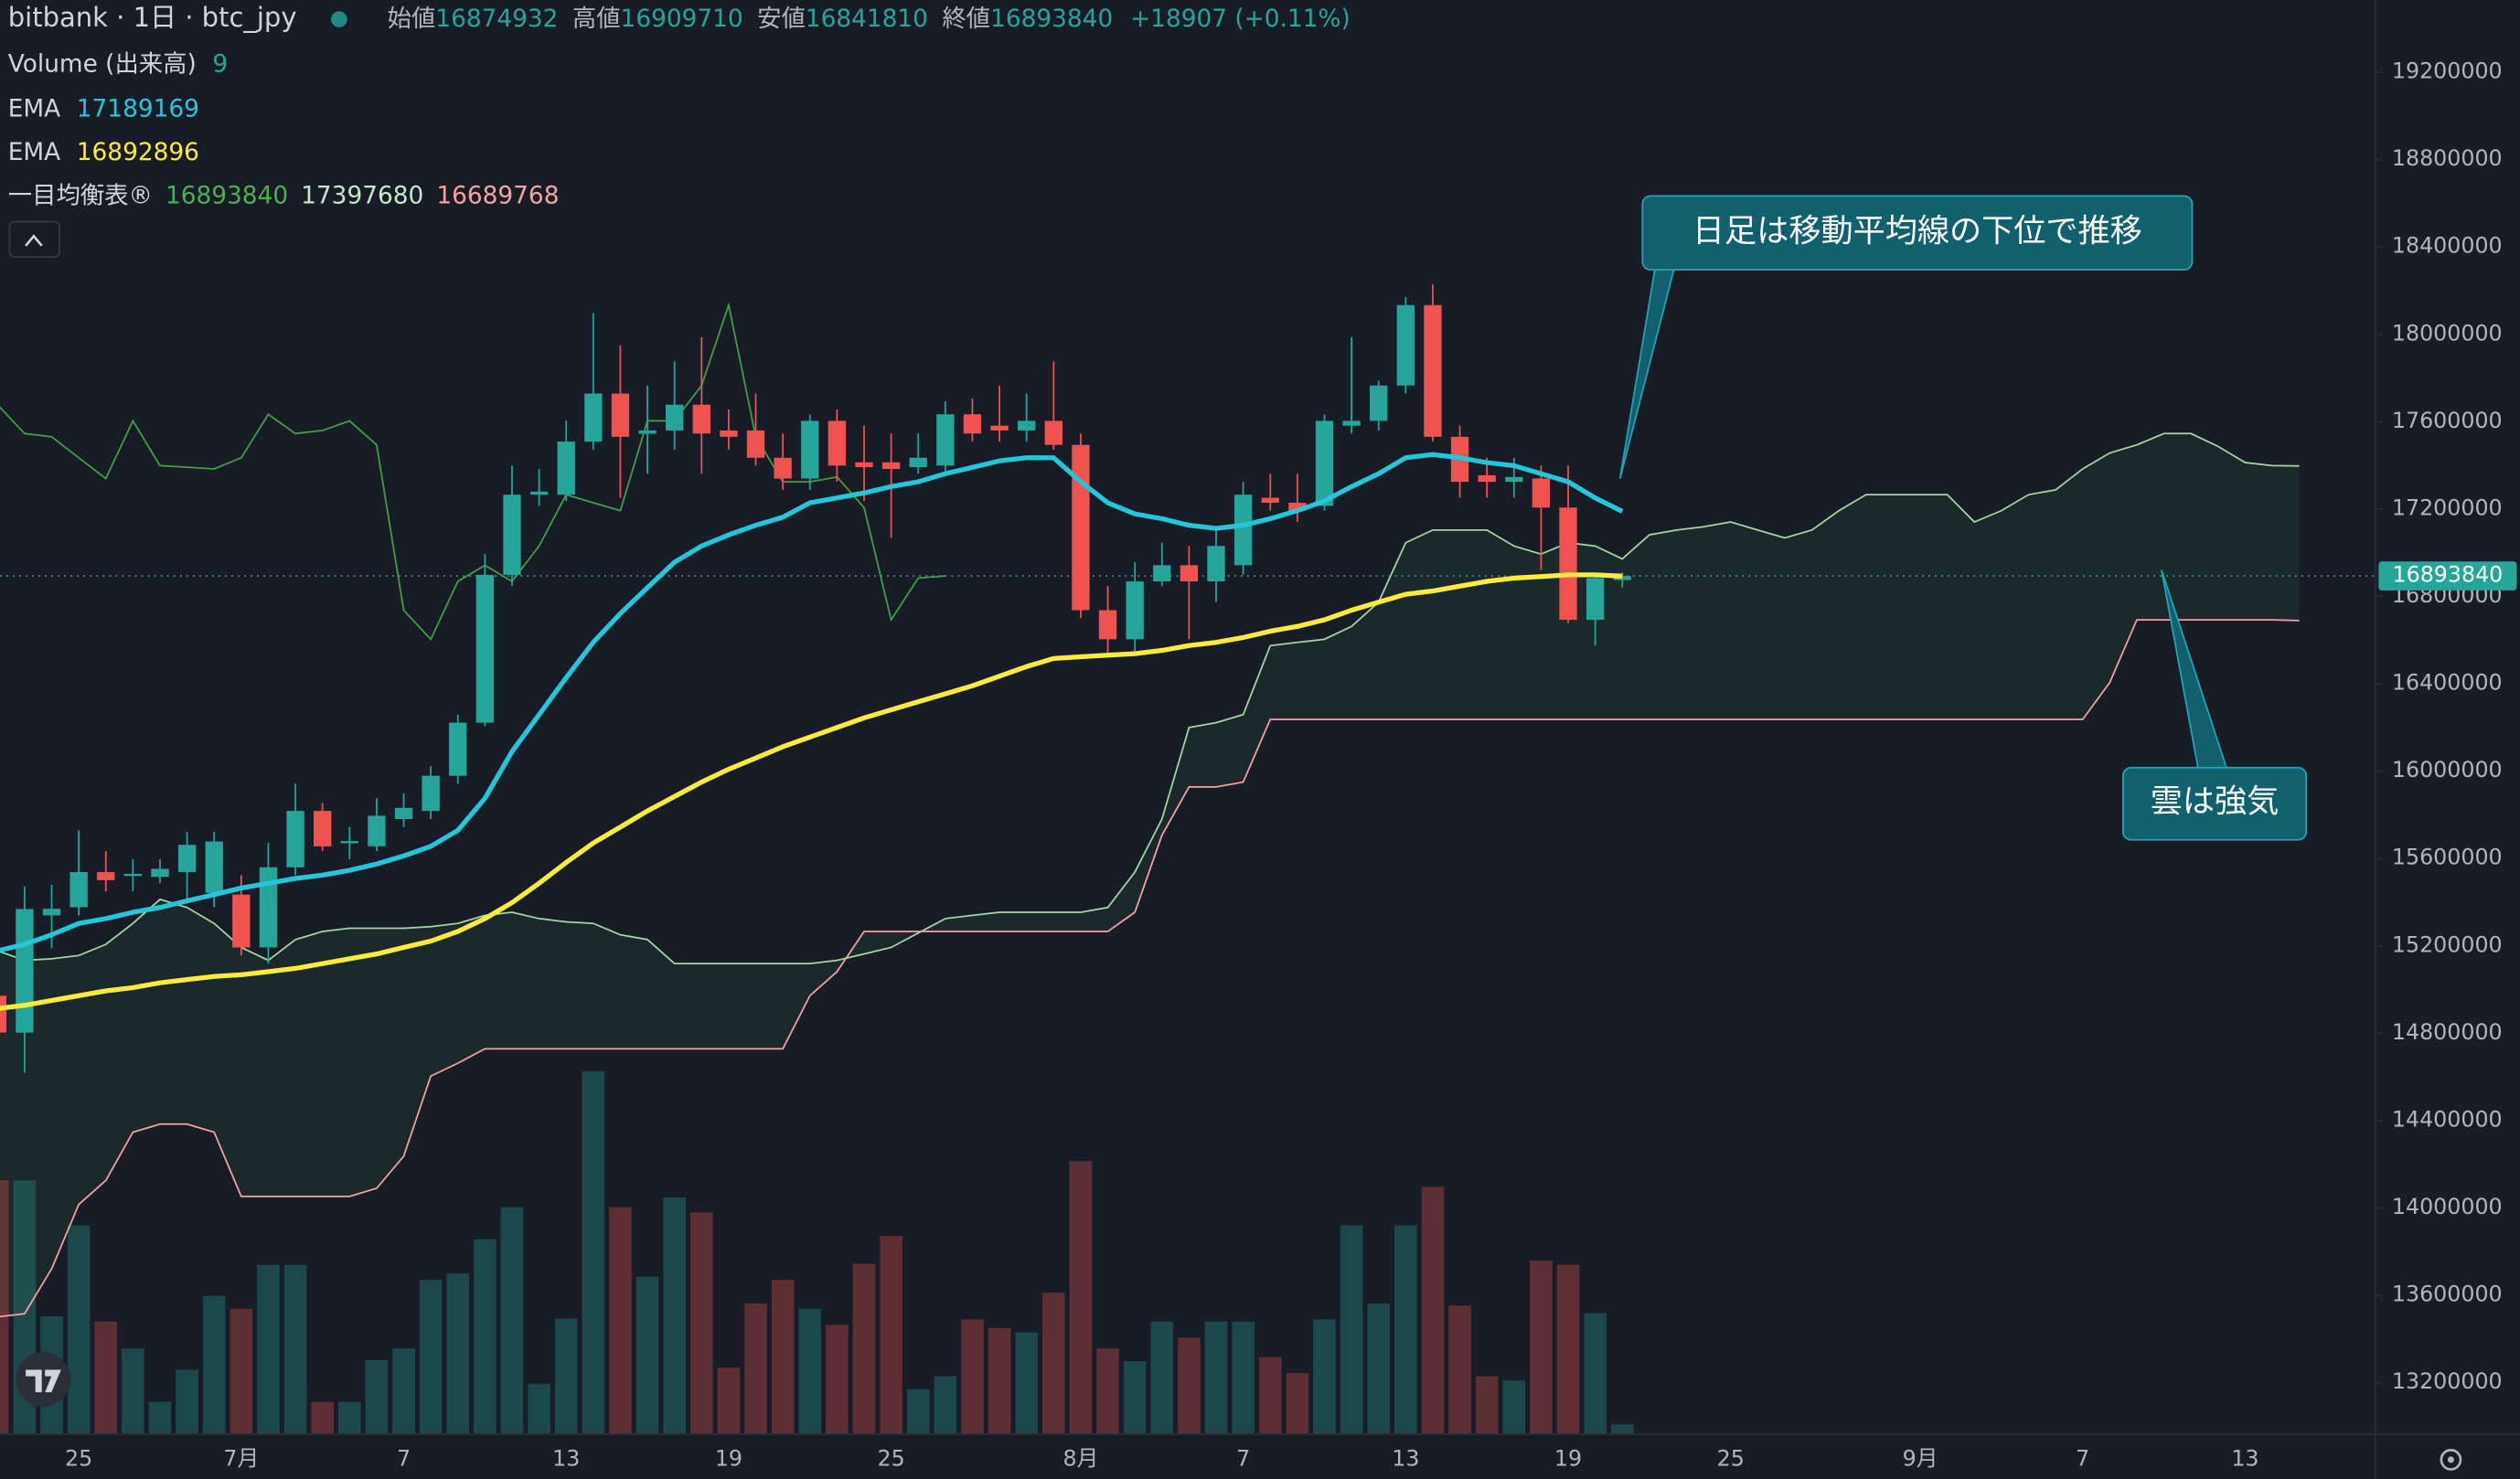 This screenshot has width=2520, height=1479. What do you see at coordinates (1051, 19) in the screenshot?
I see `close-value: 16893840` at bounding box center [1051, 19].